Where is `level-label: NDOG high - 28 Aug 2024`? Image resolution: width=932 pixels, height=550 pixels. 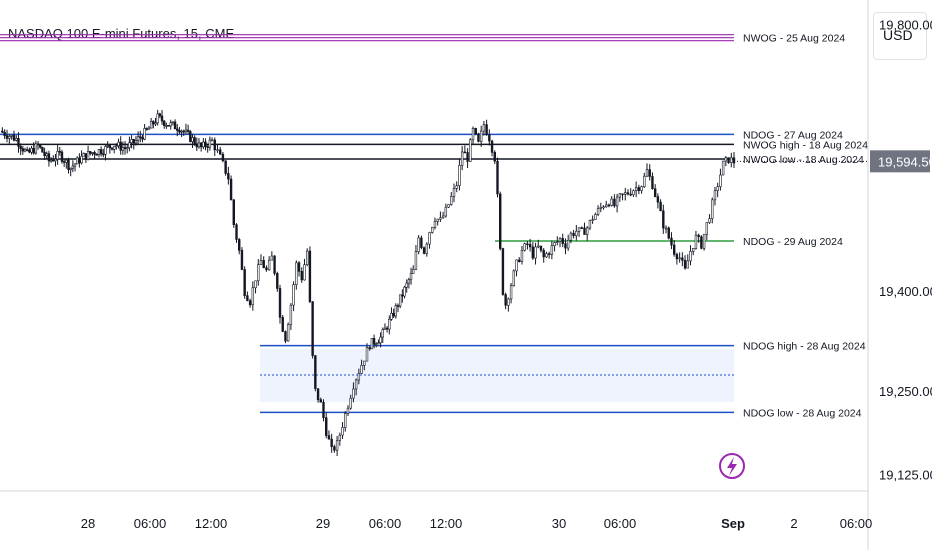
level-label: NDOG high - 28 Aug 2024 is located at coordinates (804, 347).